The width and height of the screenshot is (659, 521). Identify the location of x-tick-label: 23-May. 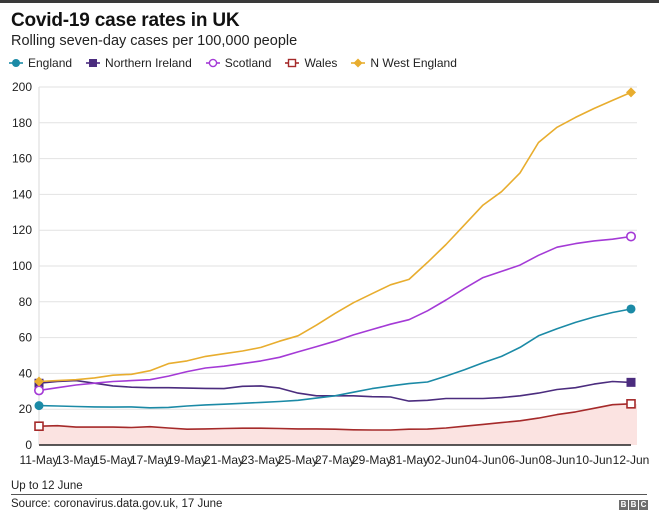
(261, 460).